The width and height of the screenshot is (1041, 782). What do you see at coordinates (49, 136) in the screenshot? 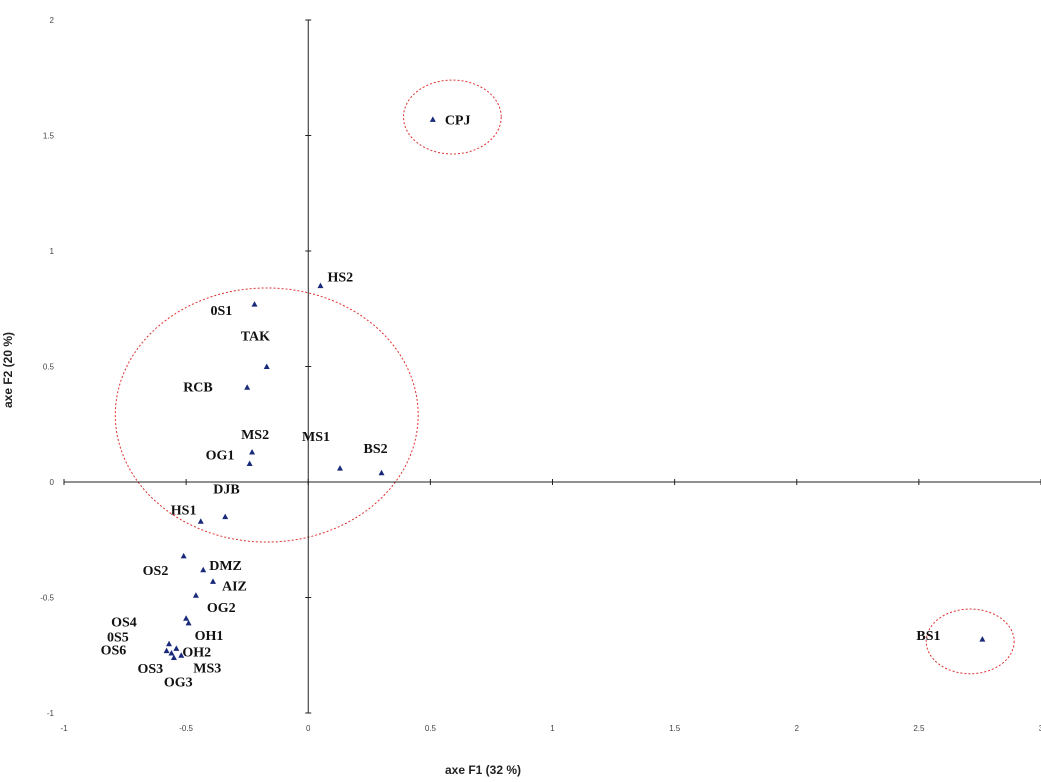
I see `y-tick-label: 1.5` at bounding box center [49, 136].